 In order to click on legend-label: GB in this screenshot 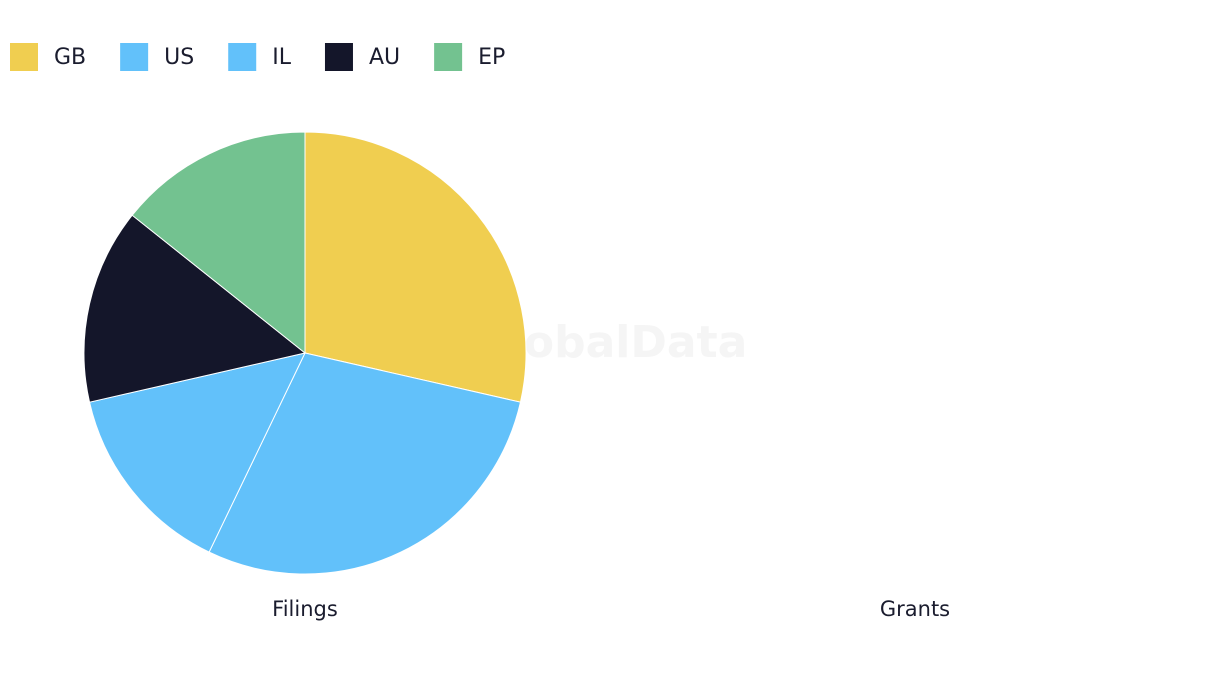, I will do `click(70, 57)`.